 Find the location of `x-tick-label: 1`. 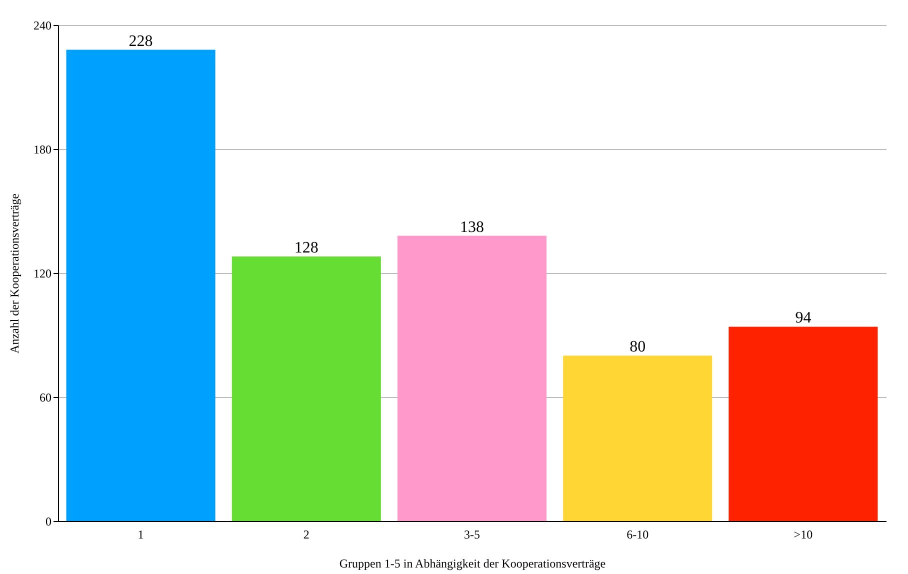

x-tick-label: 1 is located at coordinates (141, 535).